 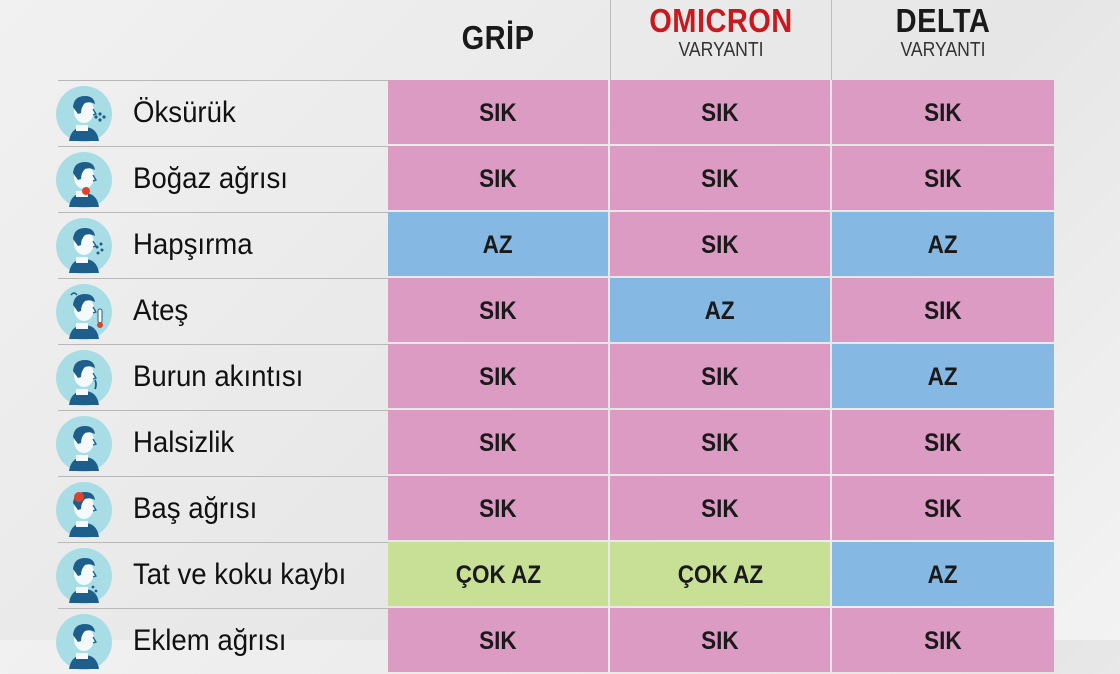 I want to click on value-cell-grip: AZ, so click(x=498, y=244).